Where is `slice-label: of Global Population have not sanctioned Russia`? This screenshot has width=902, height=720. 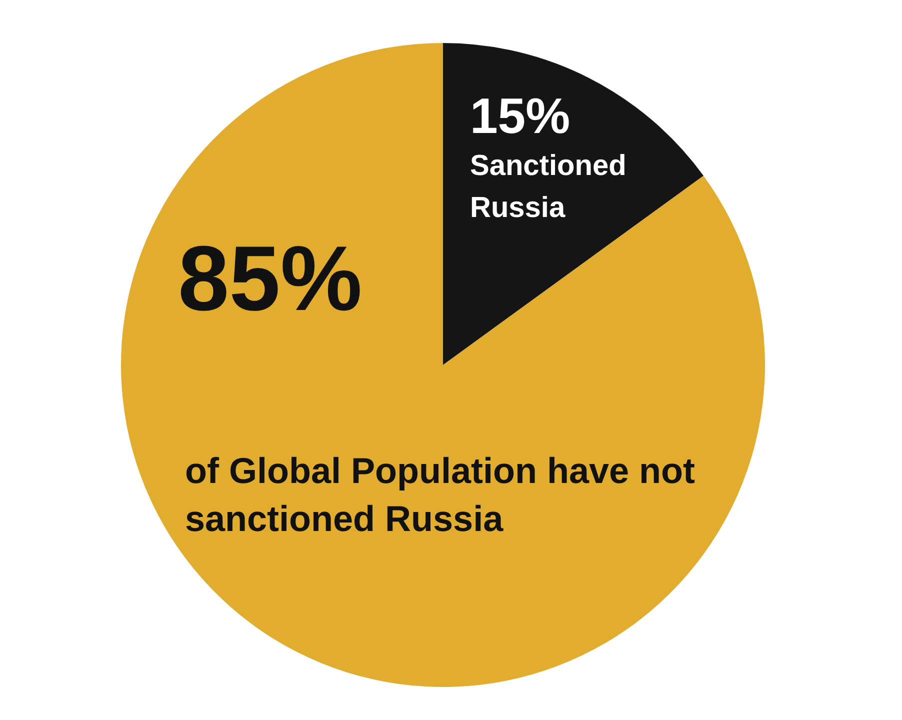
slice-label: of Global Population have not sanctioned Russia is located at coordinates (440, 494).